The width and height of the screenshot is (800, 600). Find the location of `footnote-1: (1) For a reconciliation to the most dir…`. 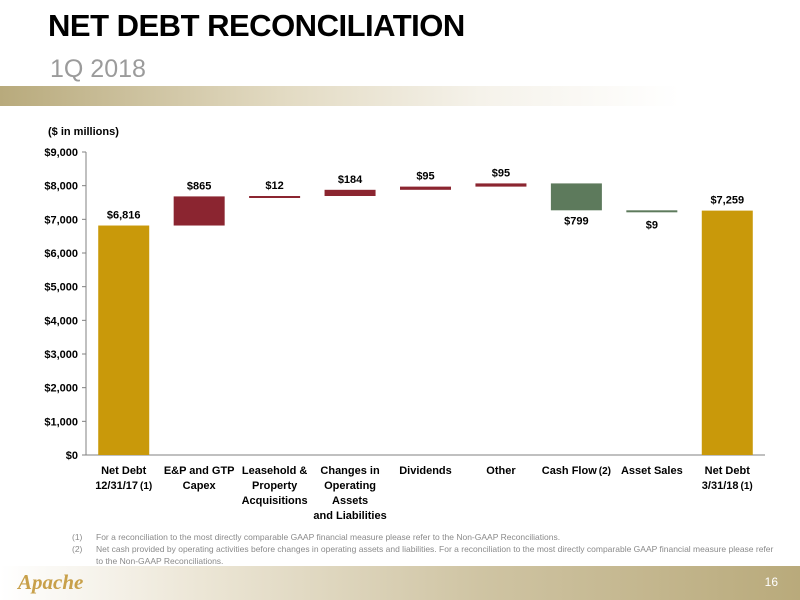

footnote-1: (1) For a reconciliation to the most dir… is located at coordinates (427, 537).